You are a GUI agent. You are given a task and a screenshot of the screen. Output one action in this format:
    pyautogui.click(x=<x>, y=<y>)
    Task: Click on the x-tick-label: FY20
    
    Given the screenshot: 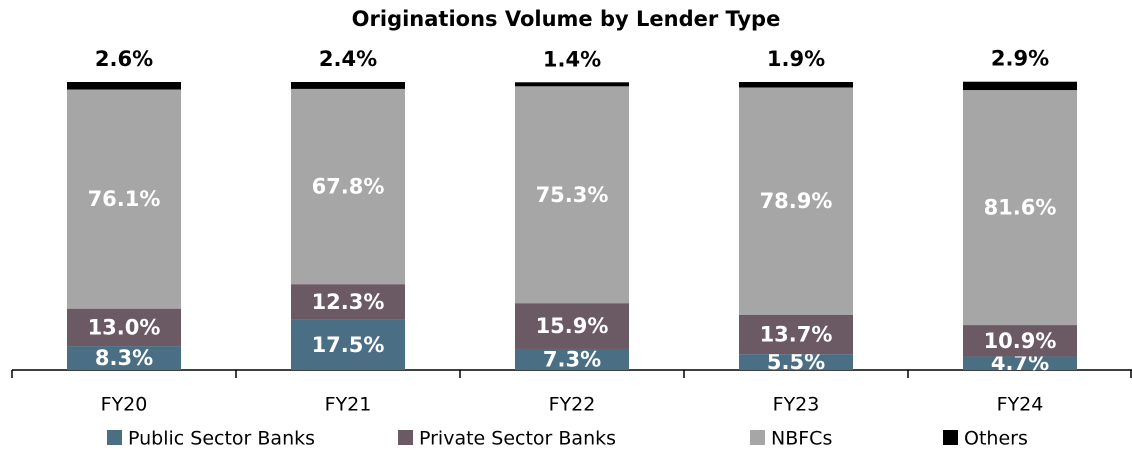 What is the action you would take?
    pyautogui.click(x=124, y=405)
    